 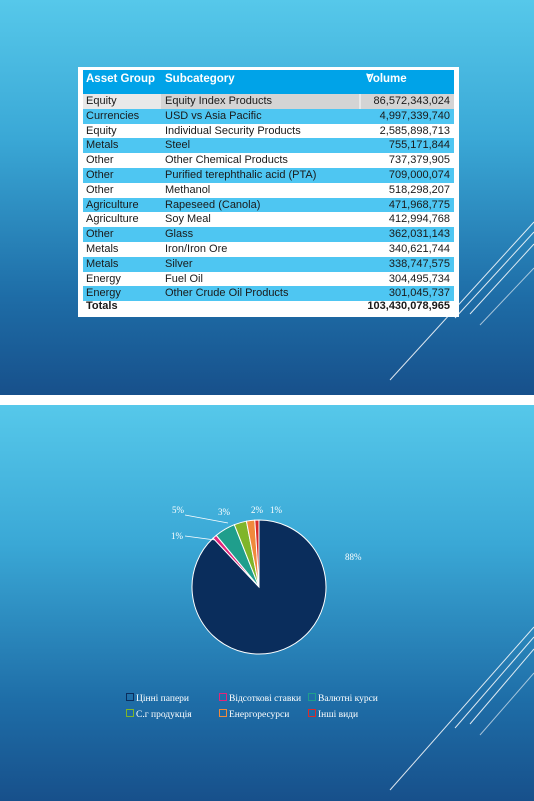 I want to click on legend-label: Відсоткові ставки, so click(x=265, y=699).